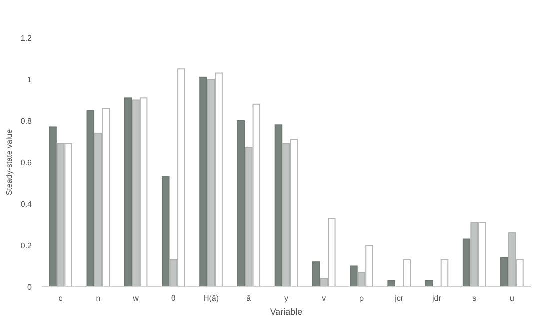 The height and width of the screenshot is (333, 543). What do you see at coordinates (26, 163) in the screenshot?
I see `y-tick-label: 0.6` at bounding box center [26, 163].